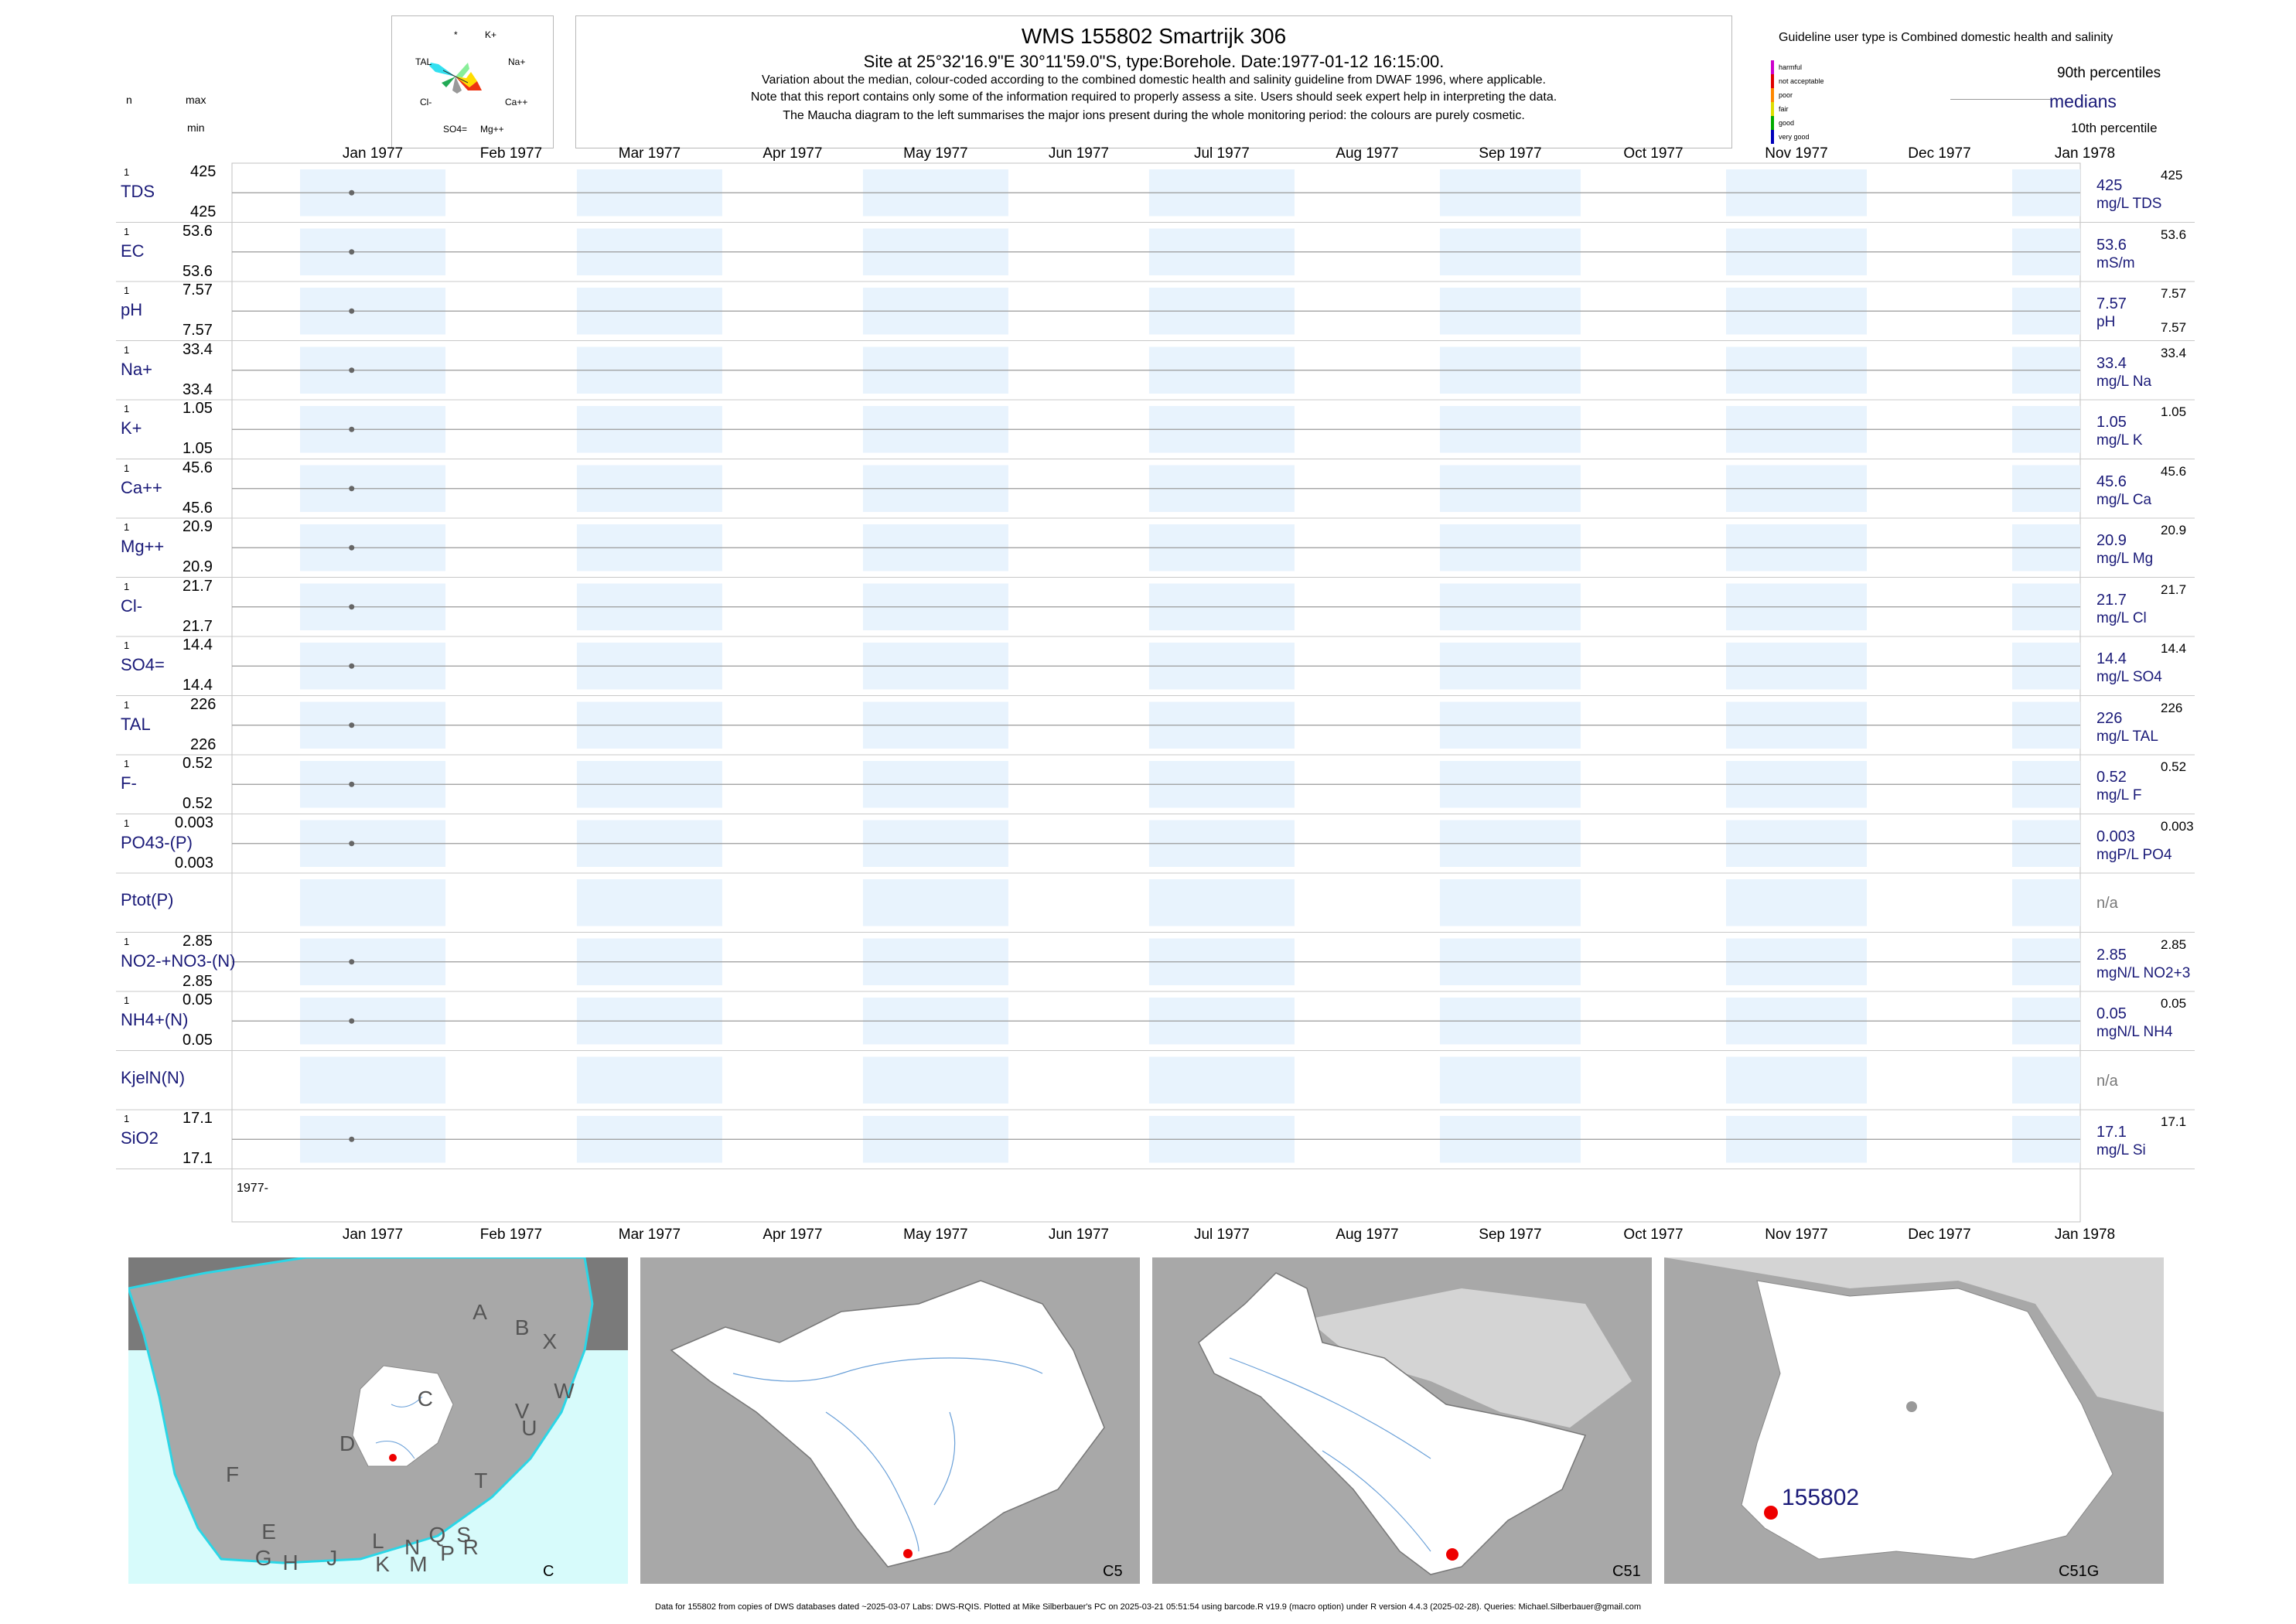 This screenshot has height=1624, width=2296. I want to click on region-letter: K, so click(382, 1564).